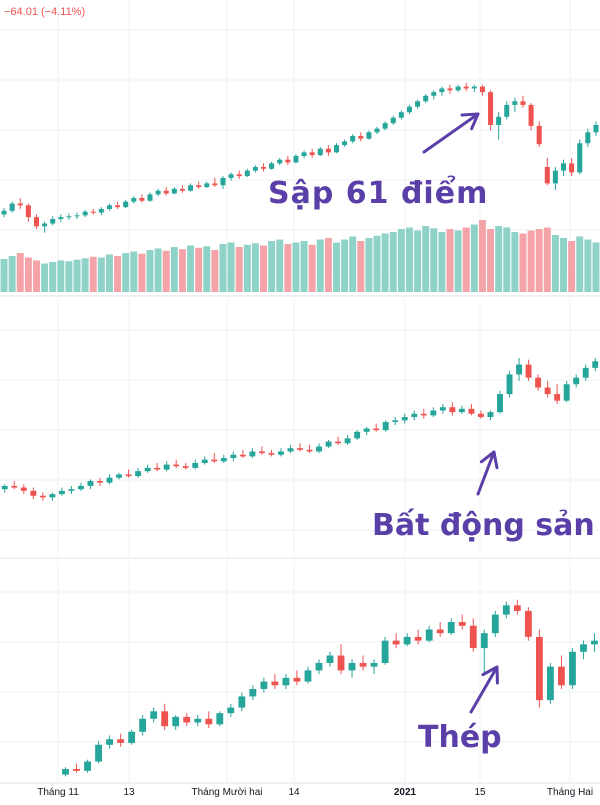  What do you see at coordinates (570, 792) in the screenshot?
I see `x-tick-label: Tháng Hai` at bounding box center [570, 792].